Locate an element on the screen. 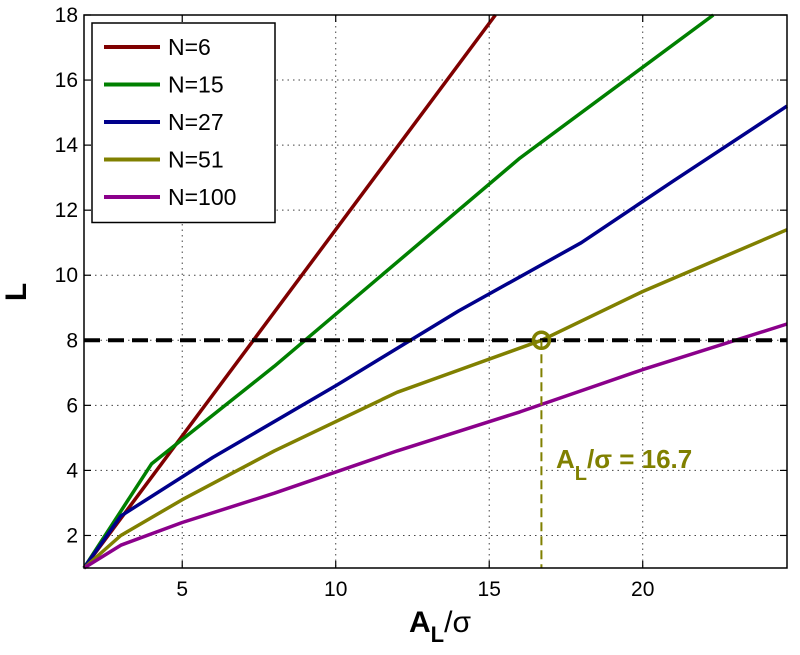  annotation-main: A is located at coordinates (565, 459).